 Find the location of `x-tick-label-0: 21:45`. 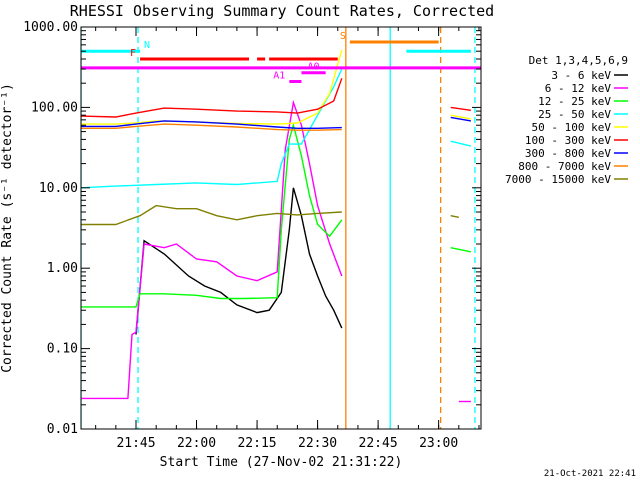

x-tick-label-0: 21:45 is located at coordinates (135, 443).